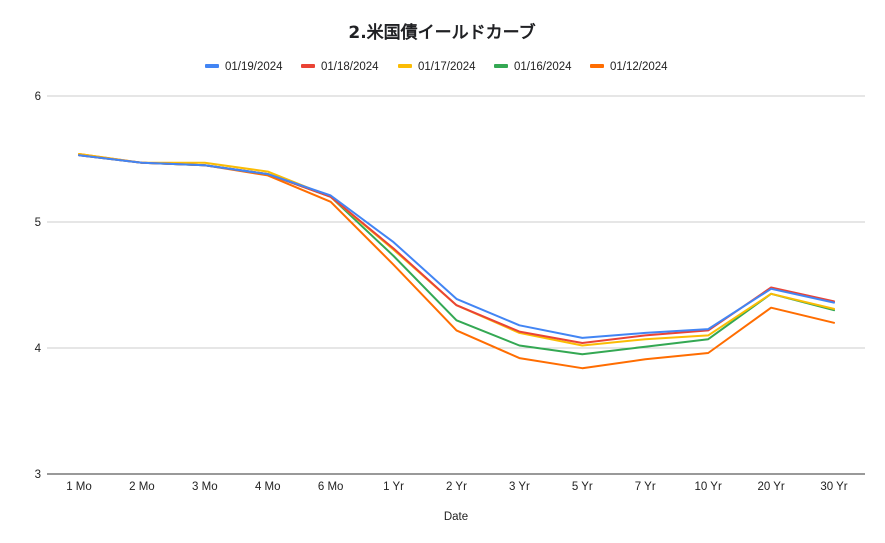 This screenshot has width=885, height=543. Describe the element at coordinates (393, 487) in the screenshot. I see `x-tick-label: 1 Yr` at that location.